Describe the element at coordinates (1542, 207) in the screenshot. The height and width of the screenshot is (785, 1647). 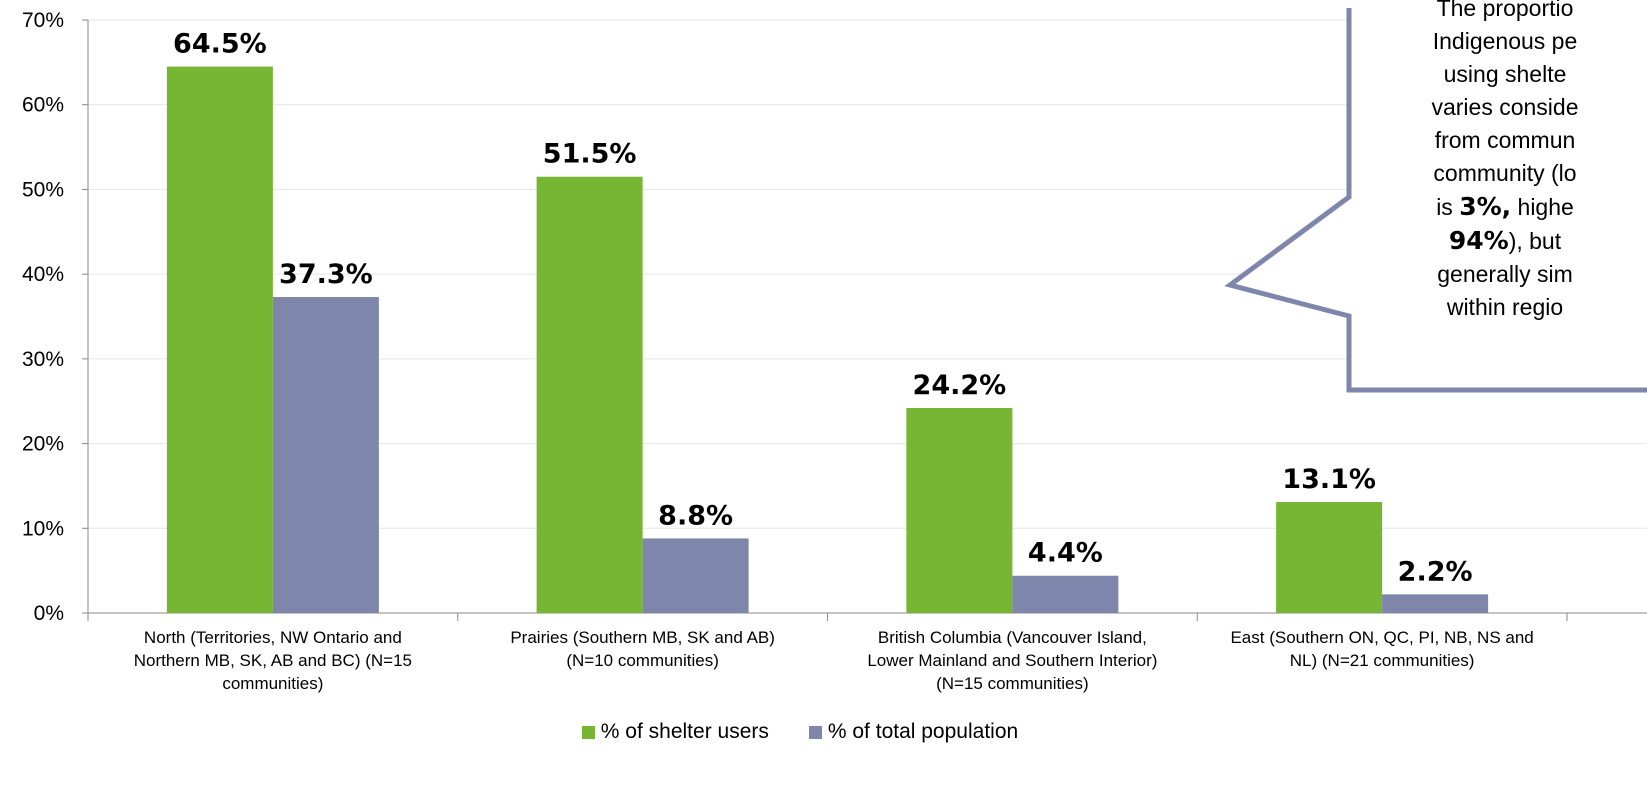
I see `callout-text-segment: highe` at that location.